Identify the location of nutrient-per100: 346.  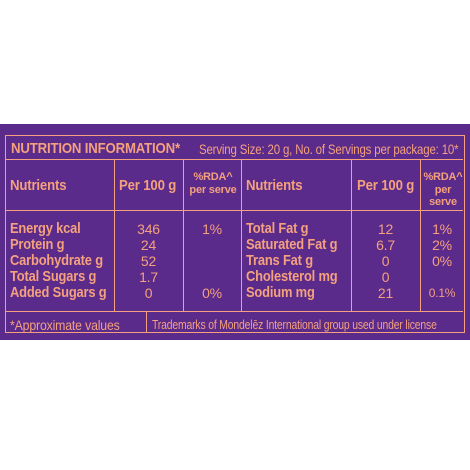
(148, 229).